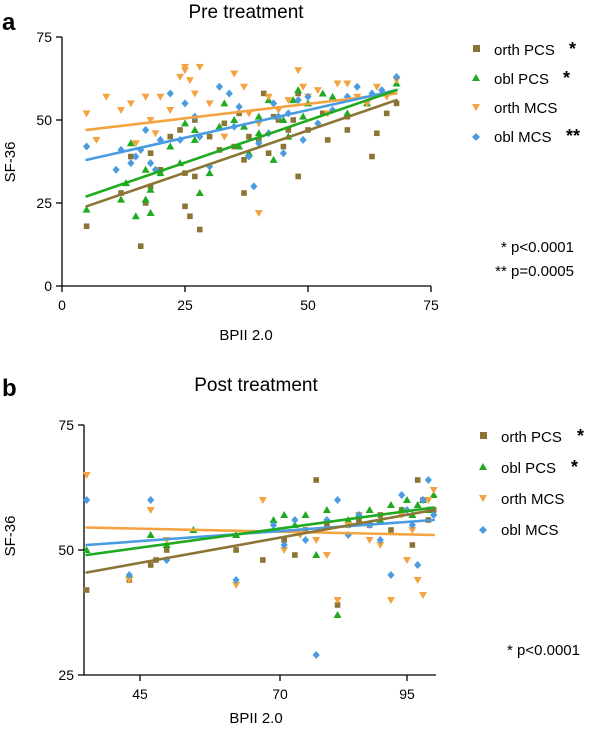  Describe the element at coordinates (534, 271) in the screenshot. I see `panel-a-note-2: ** p=0.0005` at that location.